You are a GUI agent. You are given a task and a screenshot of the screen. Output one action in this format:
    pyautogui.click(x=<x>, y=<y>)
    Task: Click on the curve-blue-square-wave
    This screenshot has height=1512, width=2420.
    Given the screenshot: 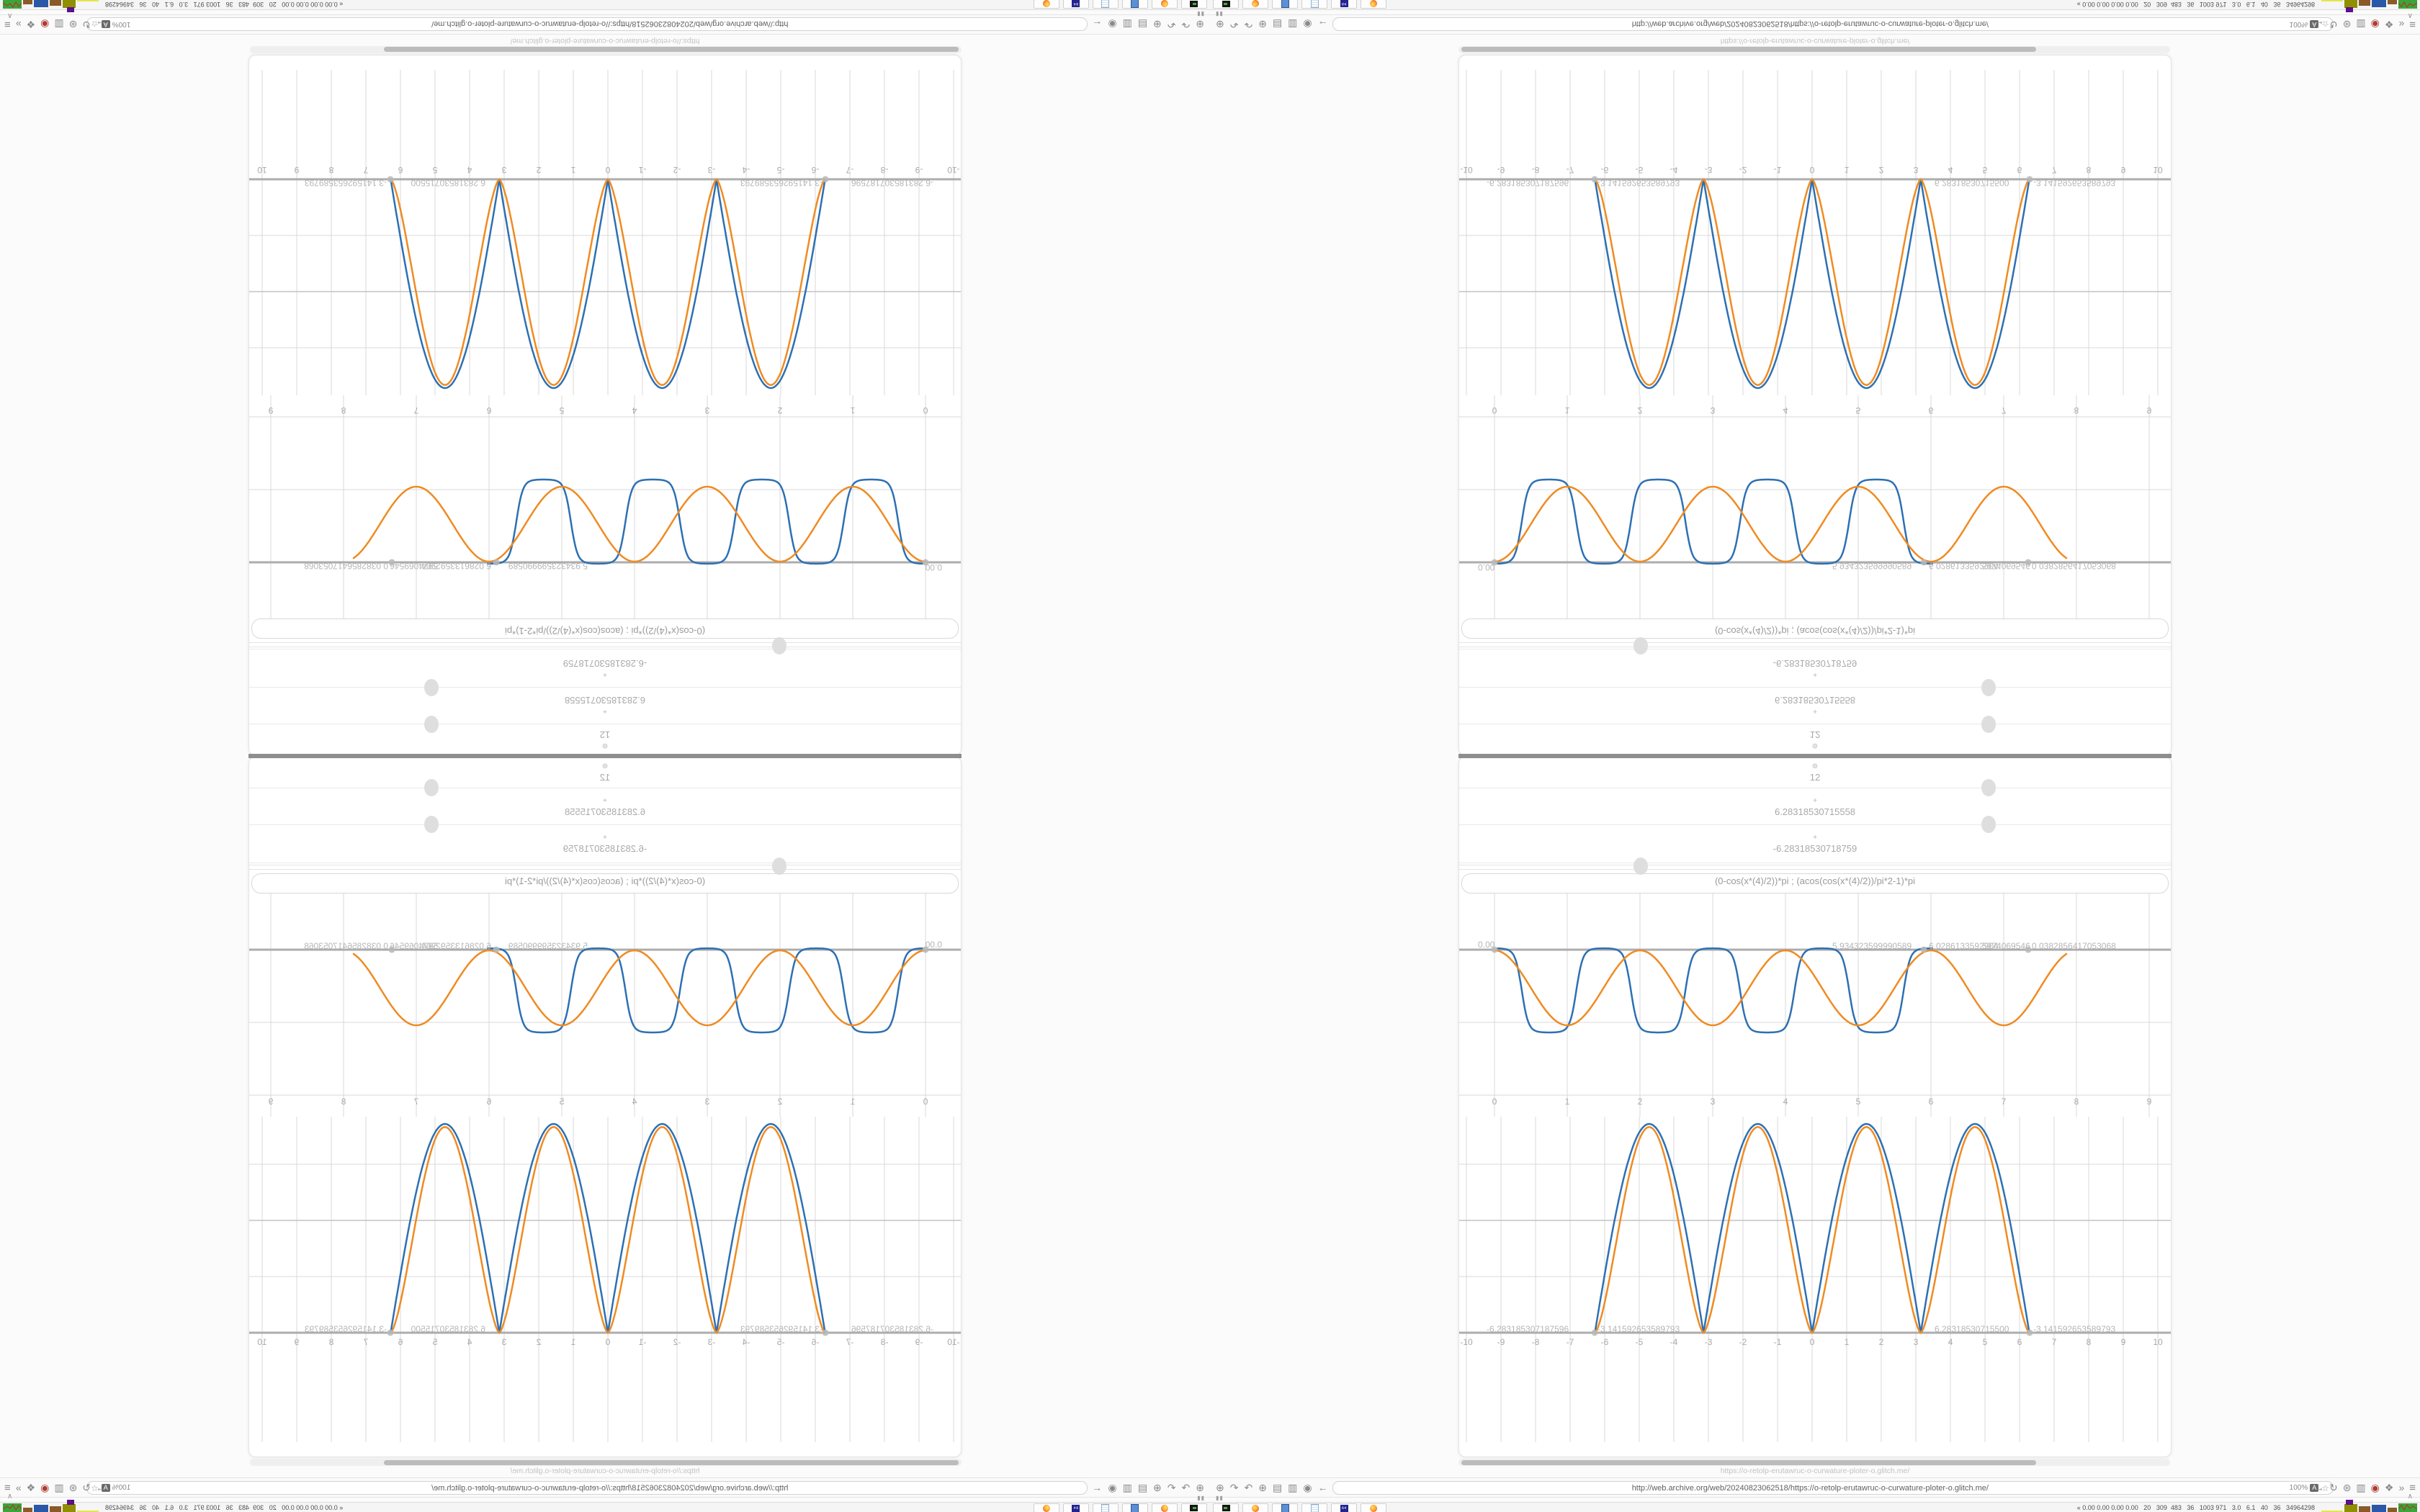 What is the action you would take?
    pyautogui.click(x=1715, y=990)
    